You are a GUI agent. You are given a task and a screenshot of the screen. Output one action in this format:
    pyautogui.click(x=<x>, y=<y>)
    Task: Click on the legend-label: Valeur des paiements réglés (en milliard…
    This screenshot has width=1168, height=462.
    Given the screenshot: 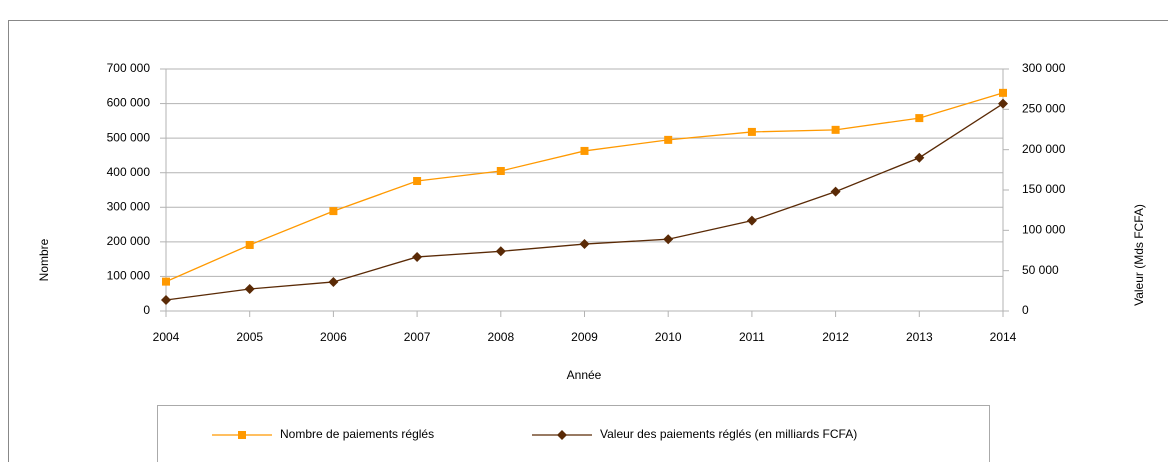 What is the action you would take?
    pyautogui.click(x=728, y=434)
    